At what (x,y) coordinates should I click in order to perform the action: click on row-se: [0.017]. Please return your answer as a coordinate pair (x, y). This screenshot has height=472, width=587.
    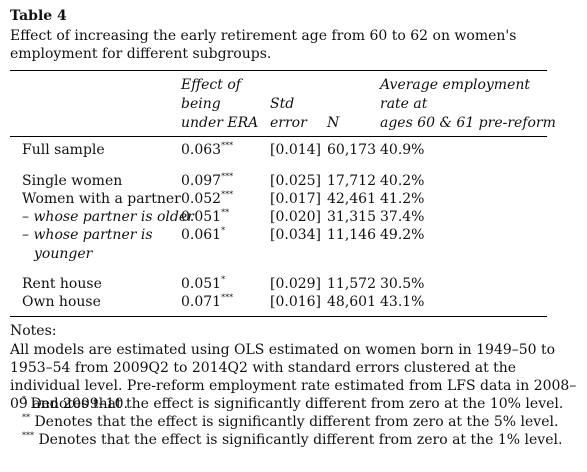
    Looking at the image, I should click on (296, 199).